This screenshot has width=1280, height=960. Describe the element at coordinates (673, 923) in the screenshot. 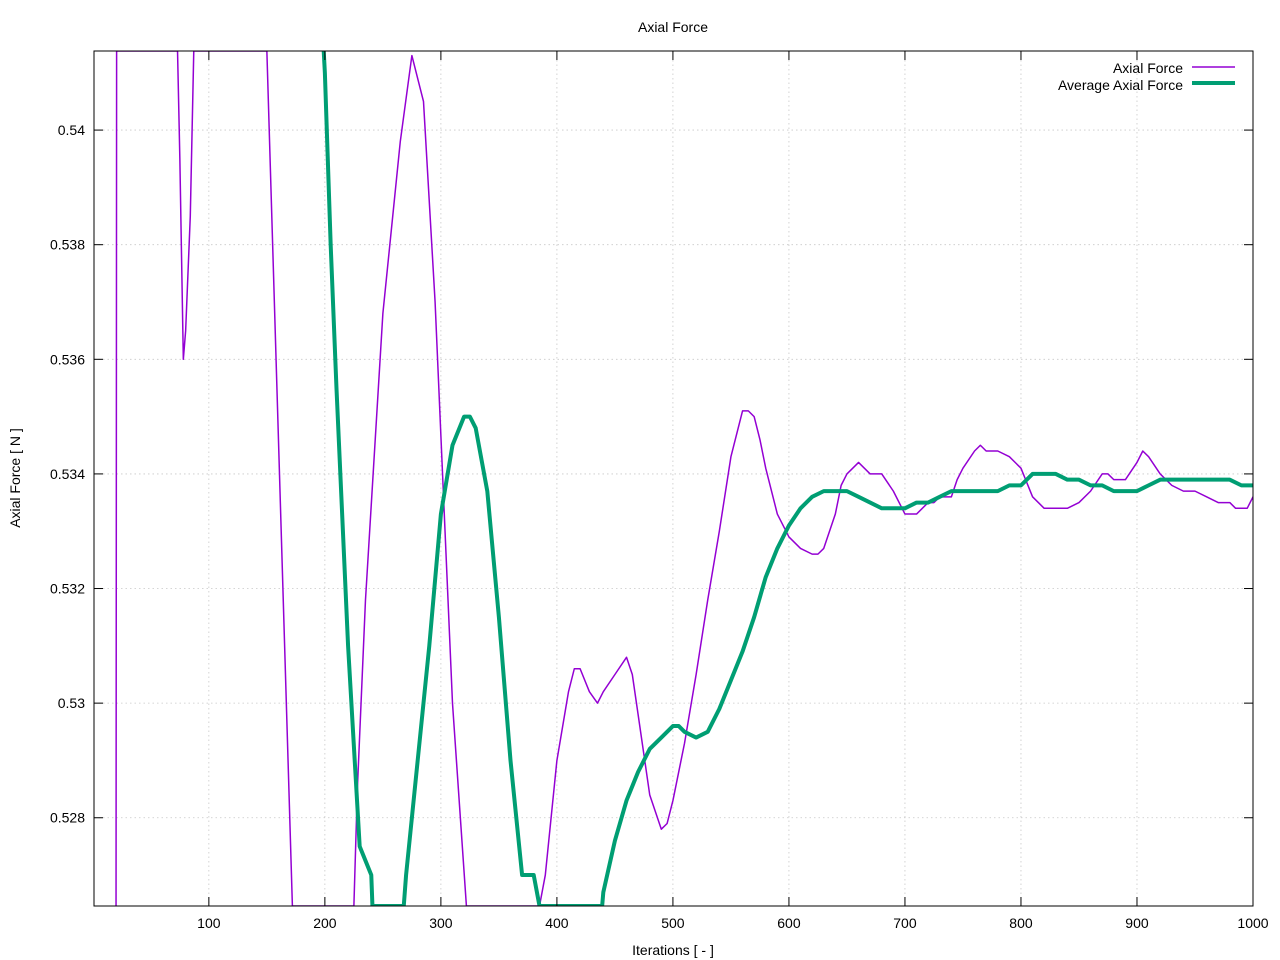

I see `x-tick-label: 500` at that location.